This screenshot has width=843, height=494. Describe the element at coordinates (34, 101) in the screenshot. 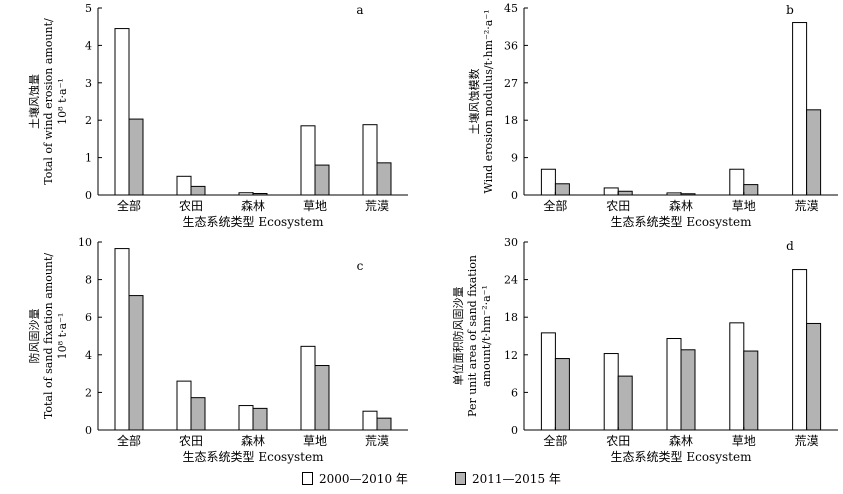

I see `y-axis-label: 土壤风蚀量` at that location.